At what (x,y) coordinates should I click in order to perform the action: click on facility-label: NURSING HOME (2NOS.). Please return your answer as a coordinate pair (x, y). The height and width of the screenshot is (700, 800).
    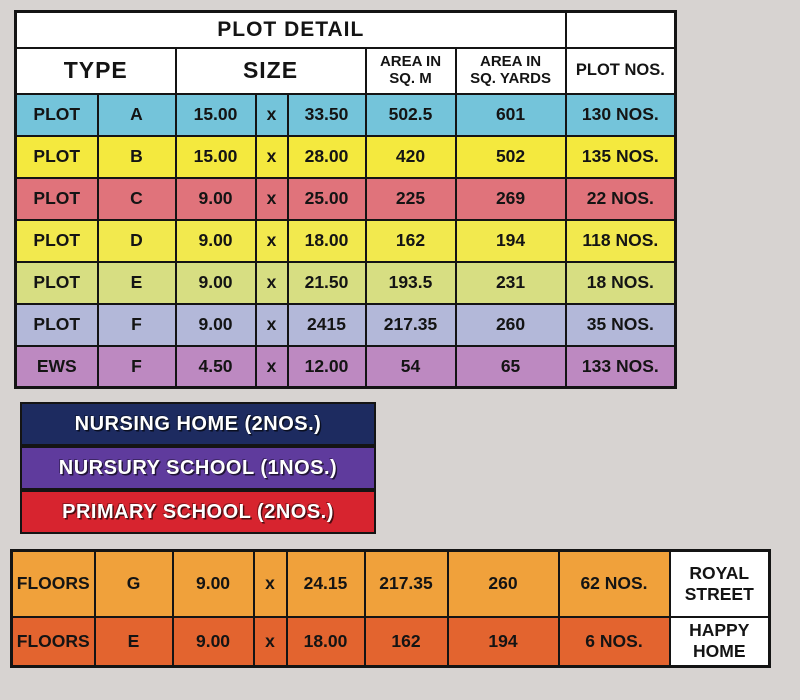
    Looking at the image, I should click on (198, 423).